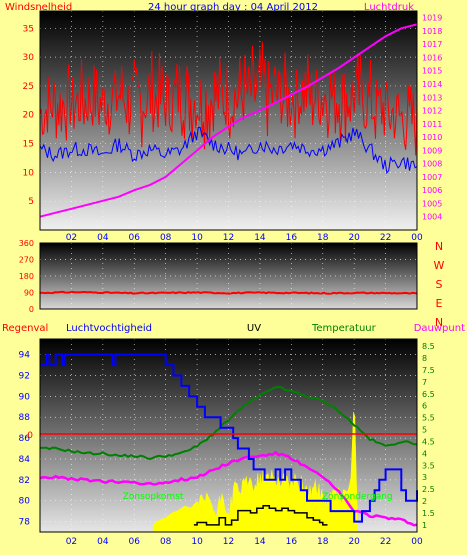  Describe the element at coordinates (244, 238) in the screenshot. I see `top-x-axis: 02 04 06 08 10 12 14 16 18 20 22 00` at that location.